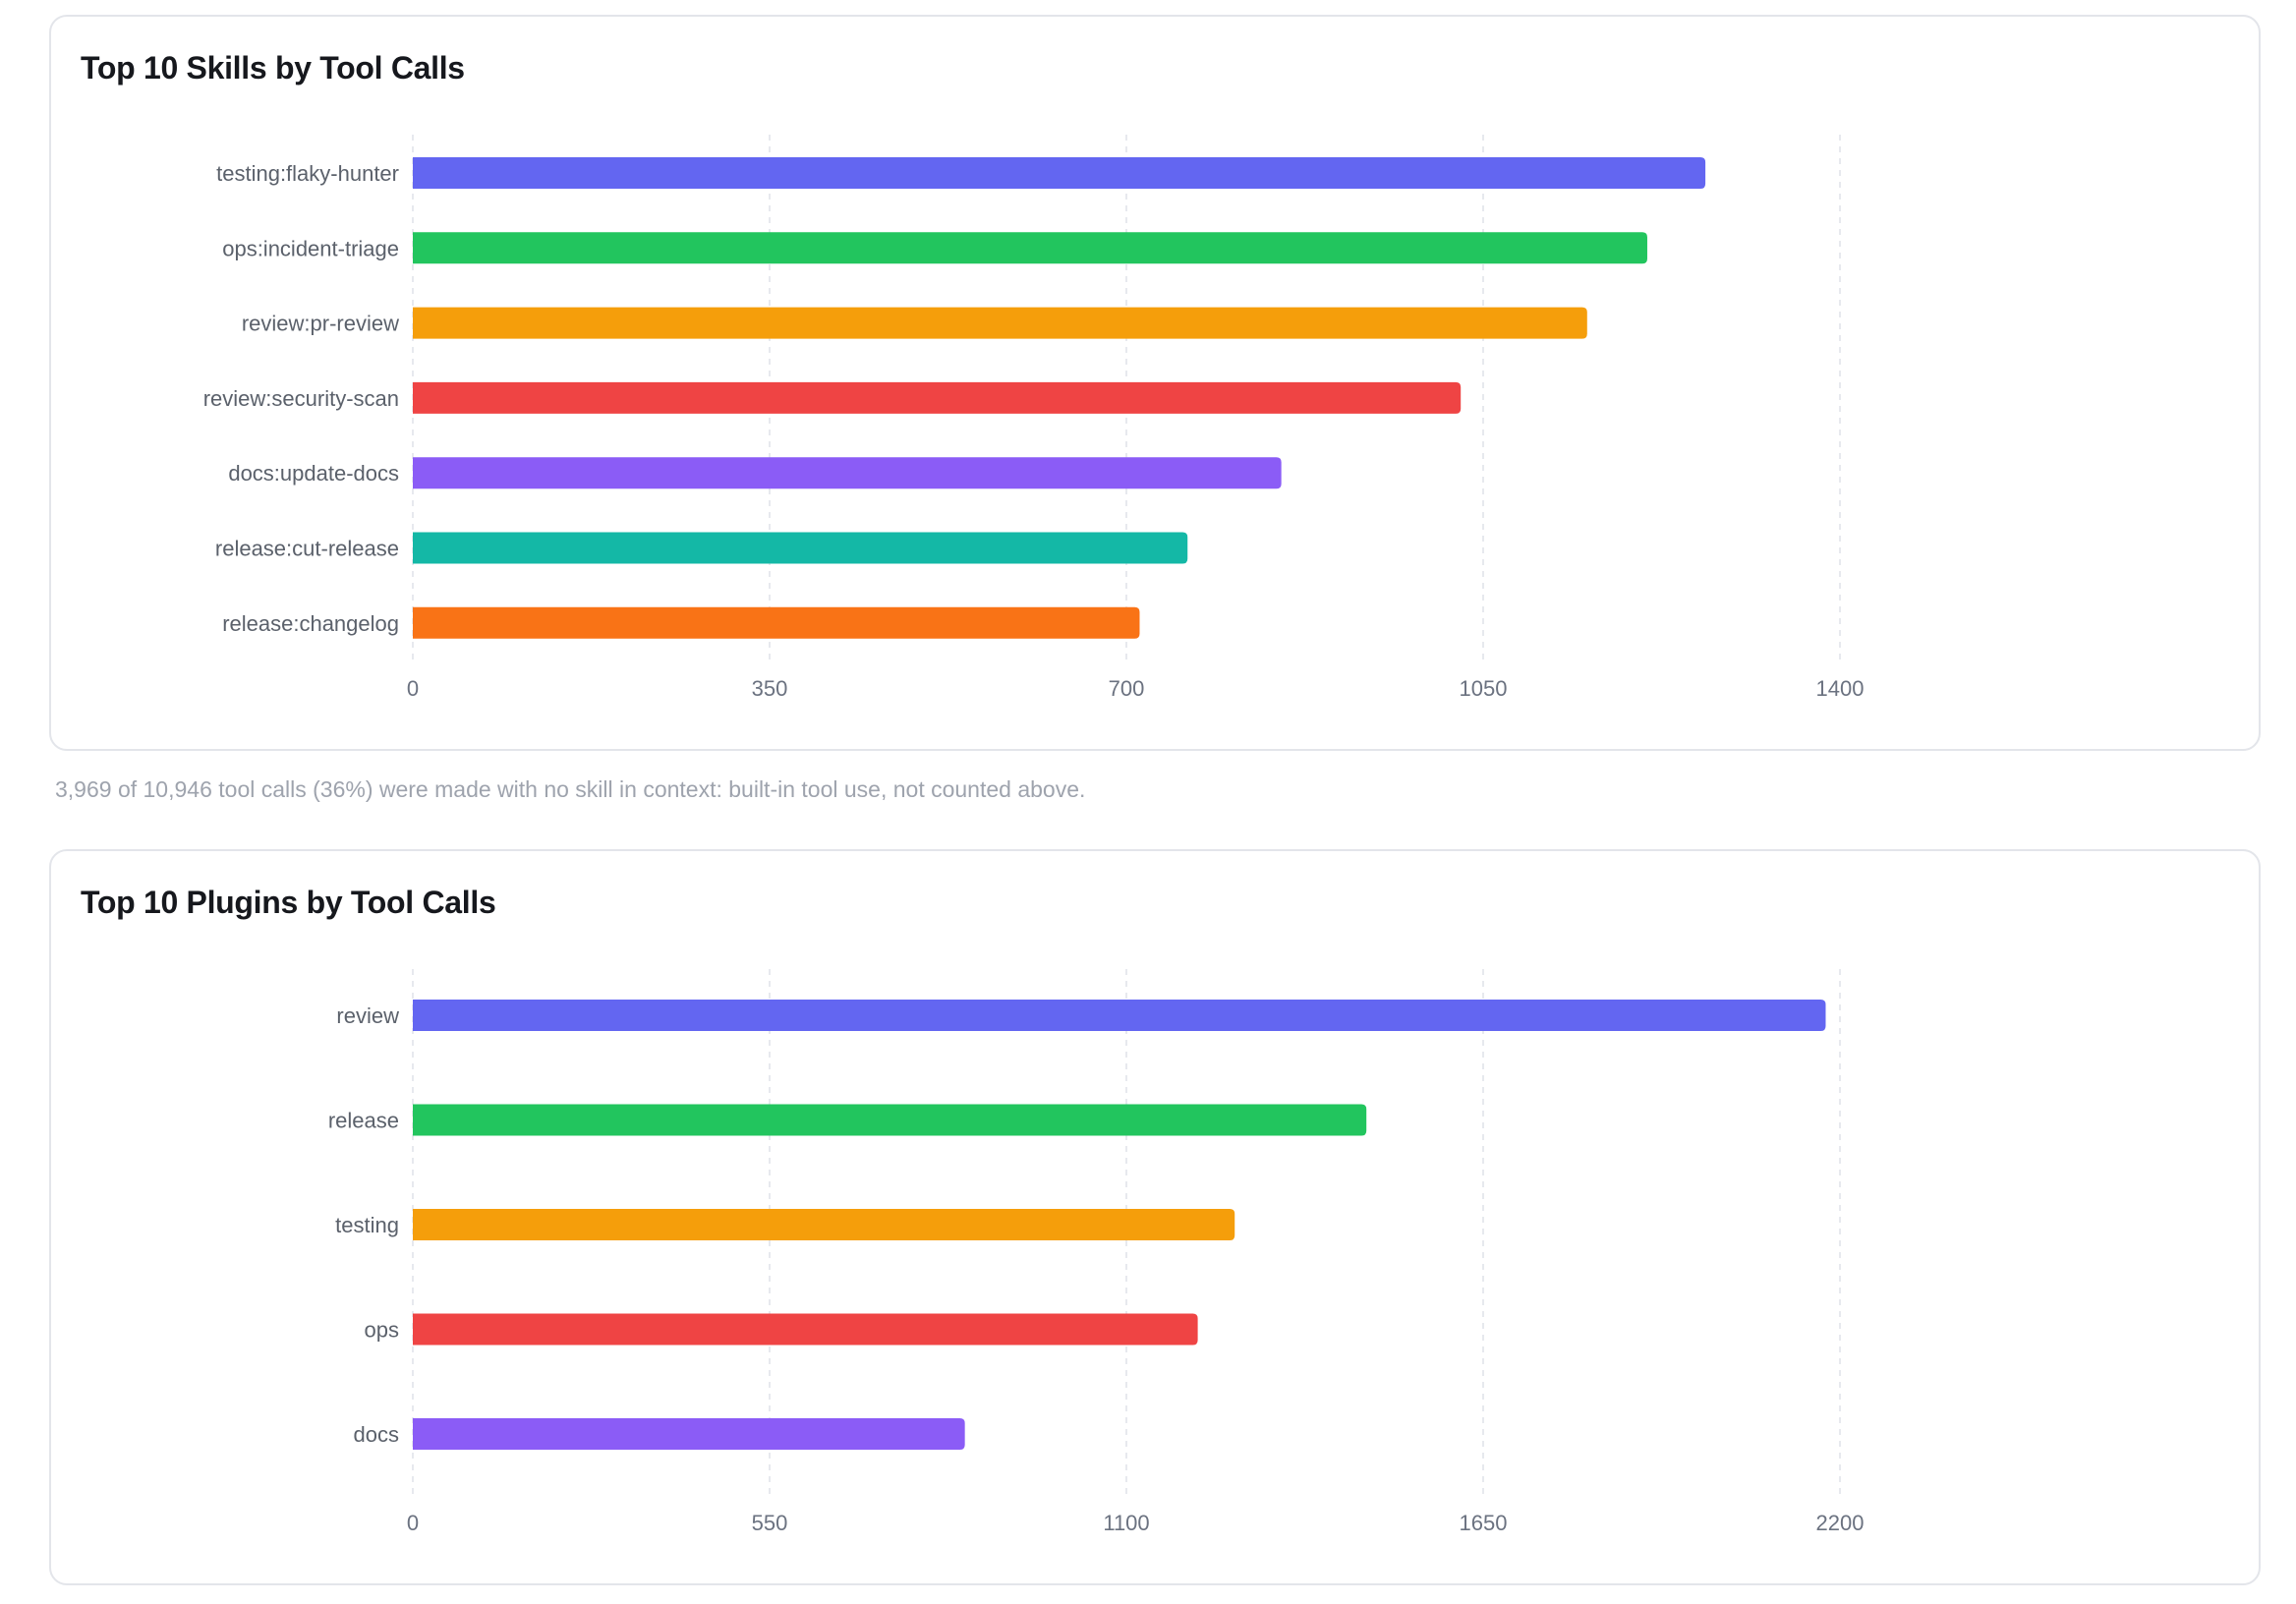  I want to click on plugins-x-tick-label: 1650, so click(1484, 1523).